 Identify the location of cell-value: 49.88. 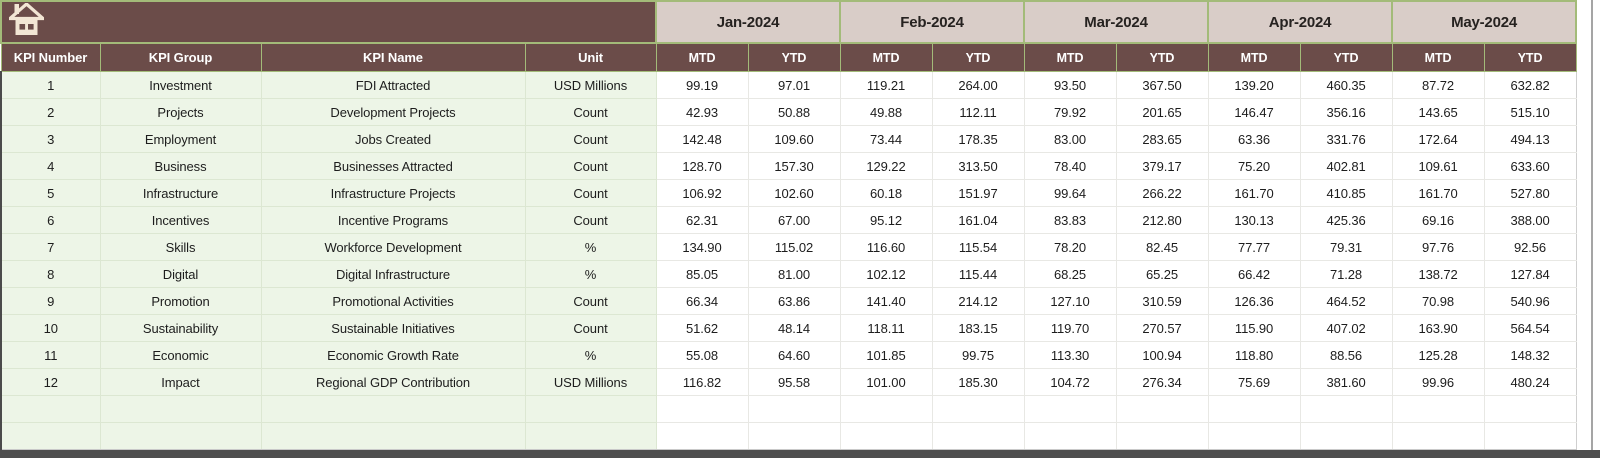
(886, 112).